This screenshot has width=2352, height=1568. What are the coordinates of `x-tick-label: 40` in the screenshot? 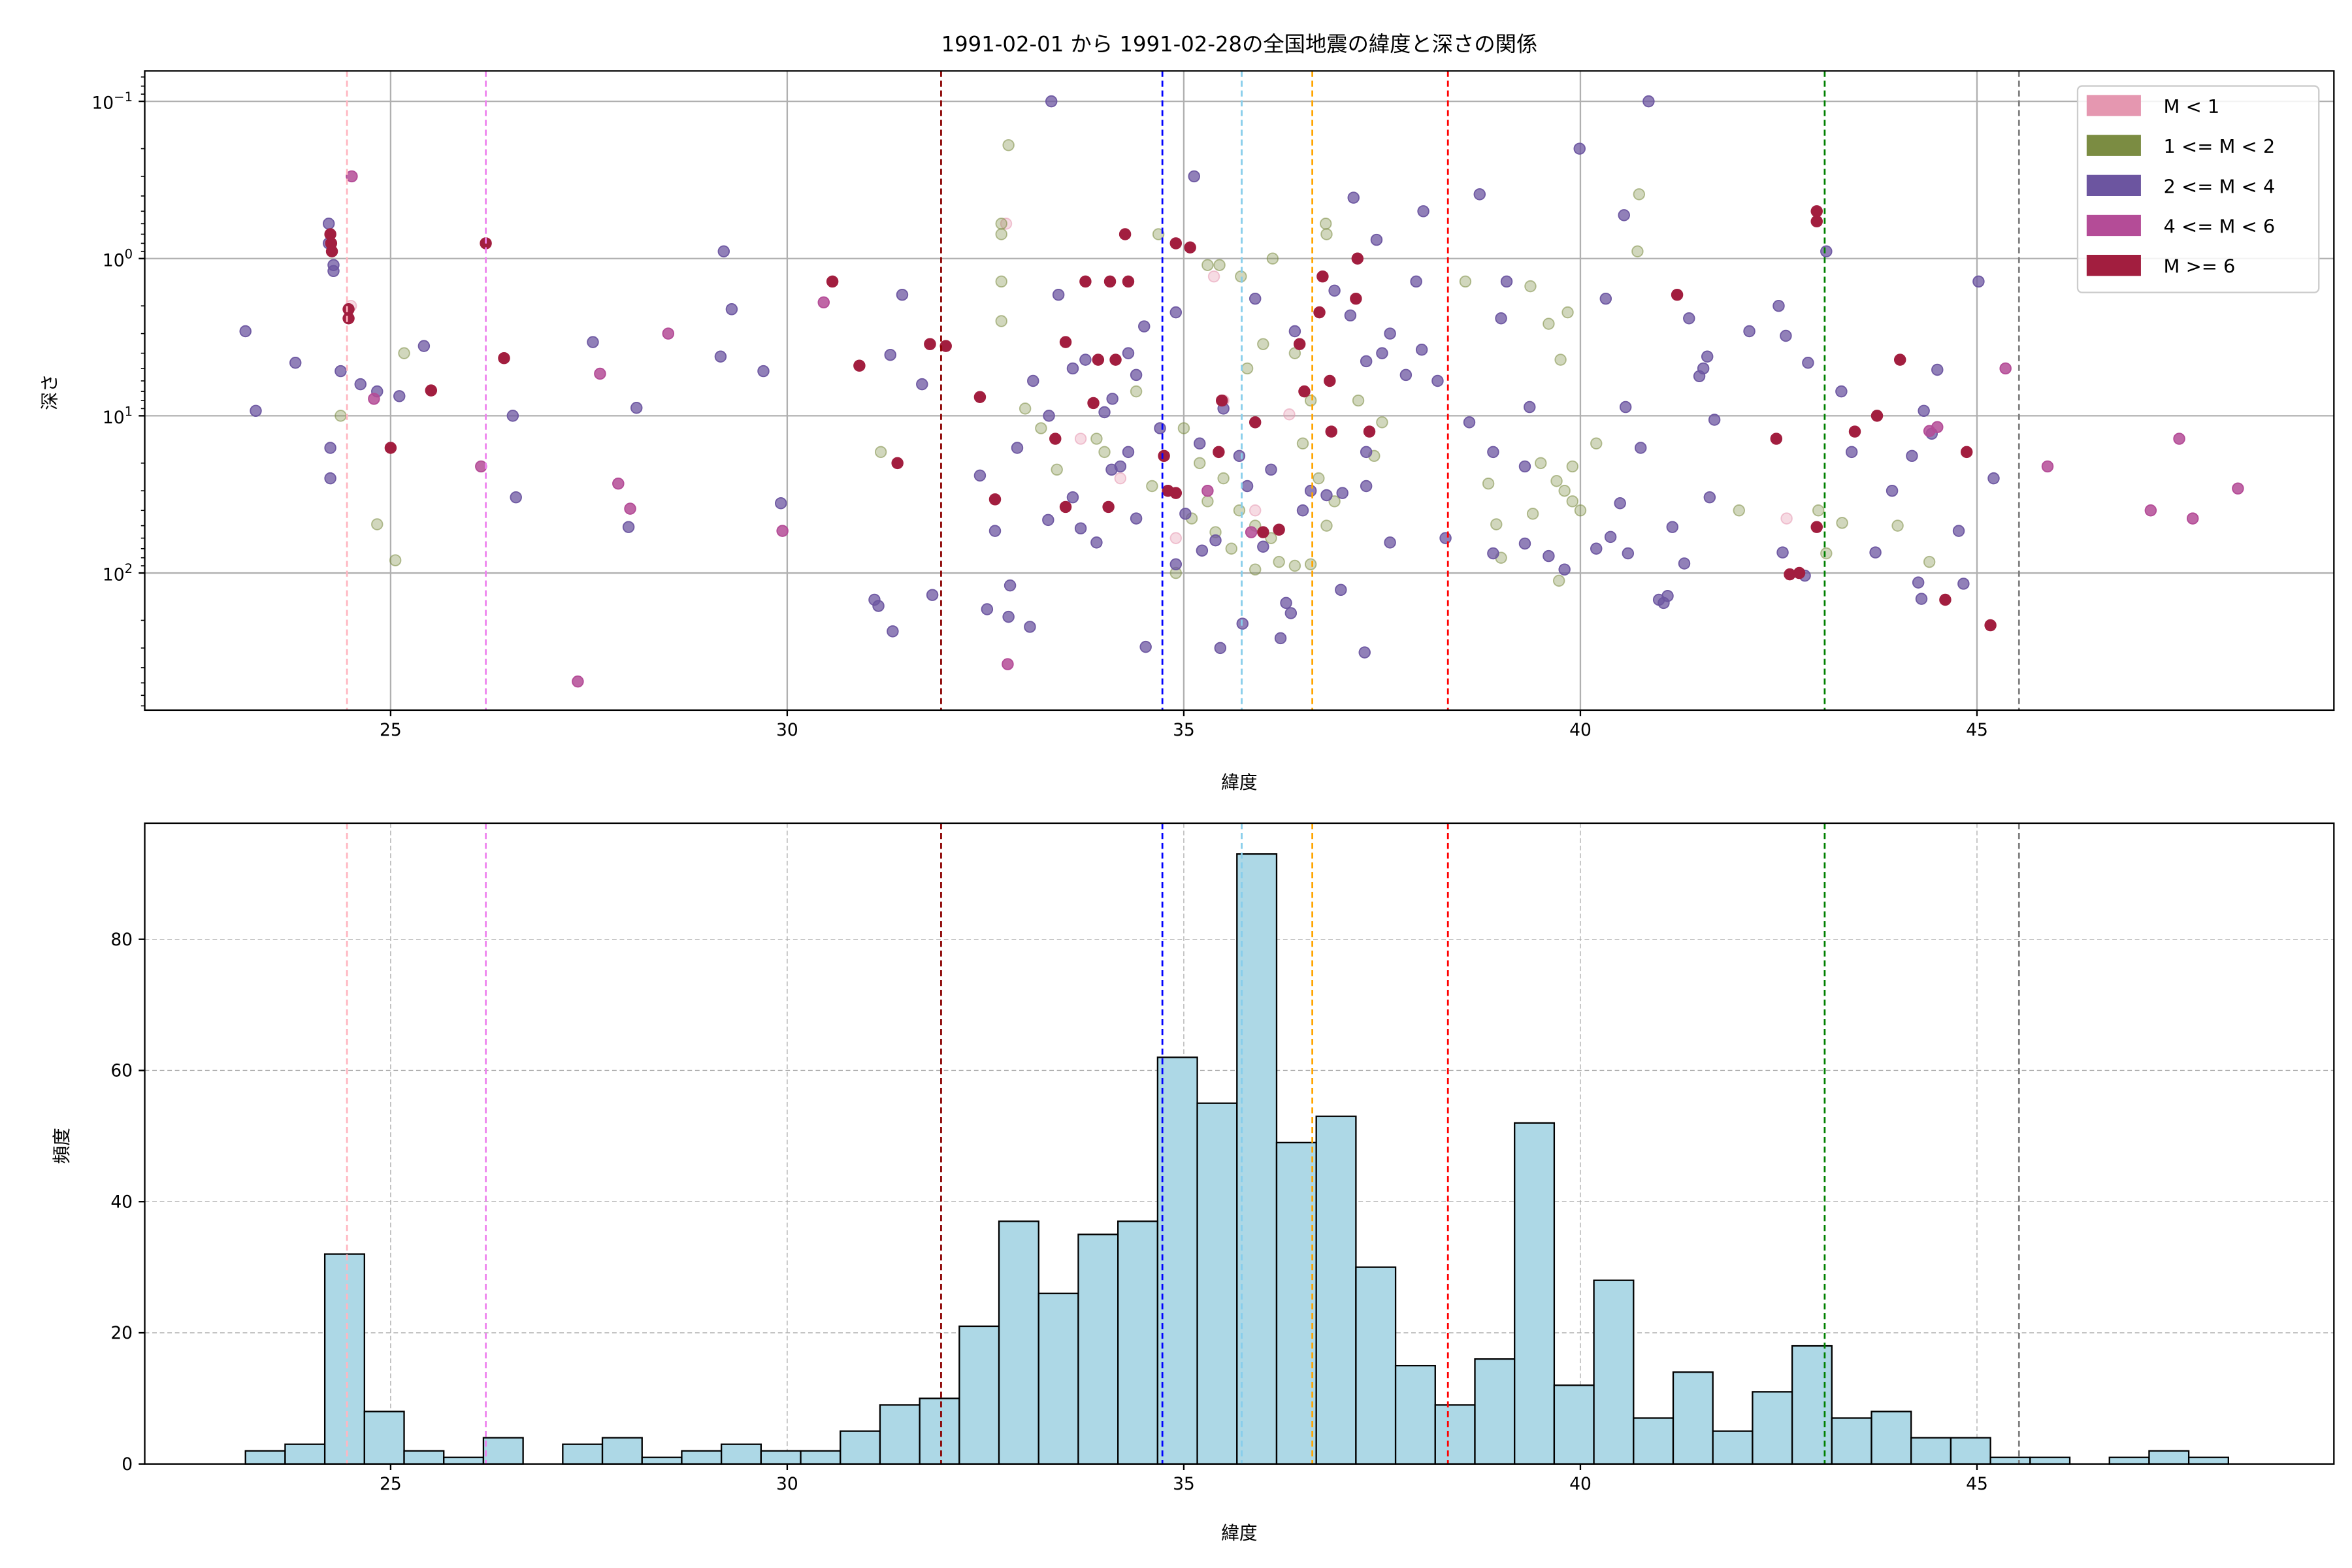 It's located at (1580, 1484).